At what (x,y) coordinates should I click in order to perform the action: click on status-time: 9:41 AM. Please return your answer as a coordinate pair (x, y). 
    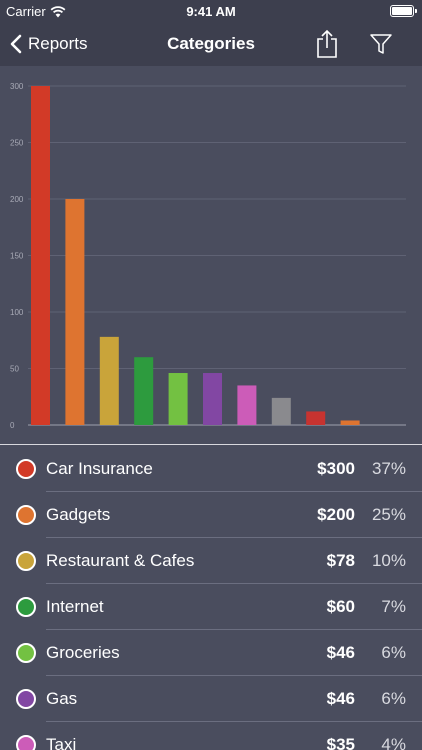
    Looking at the image, I should click on (211, 11).